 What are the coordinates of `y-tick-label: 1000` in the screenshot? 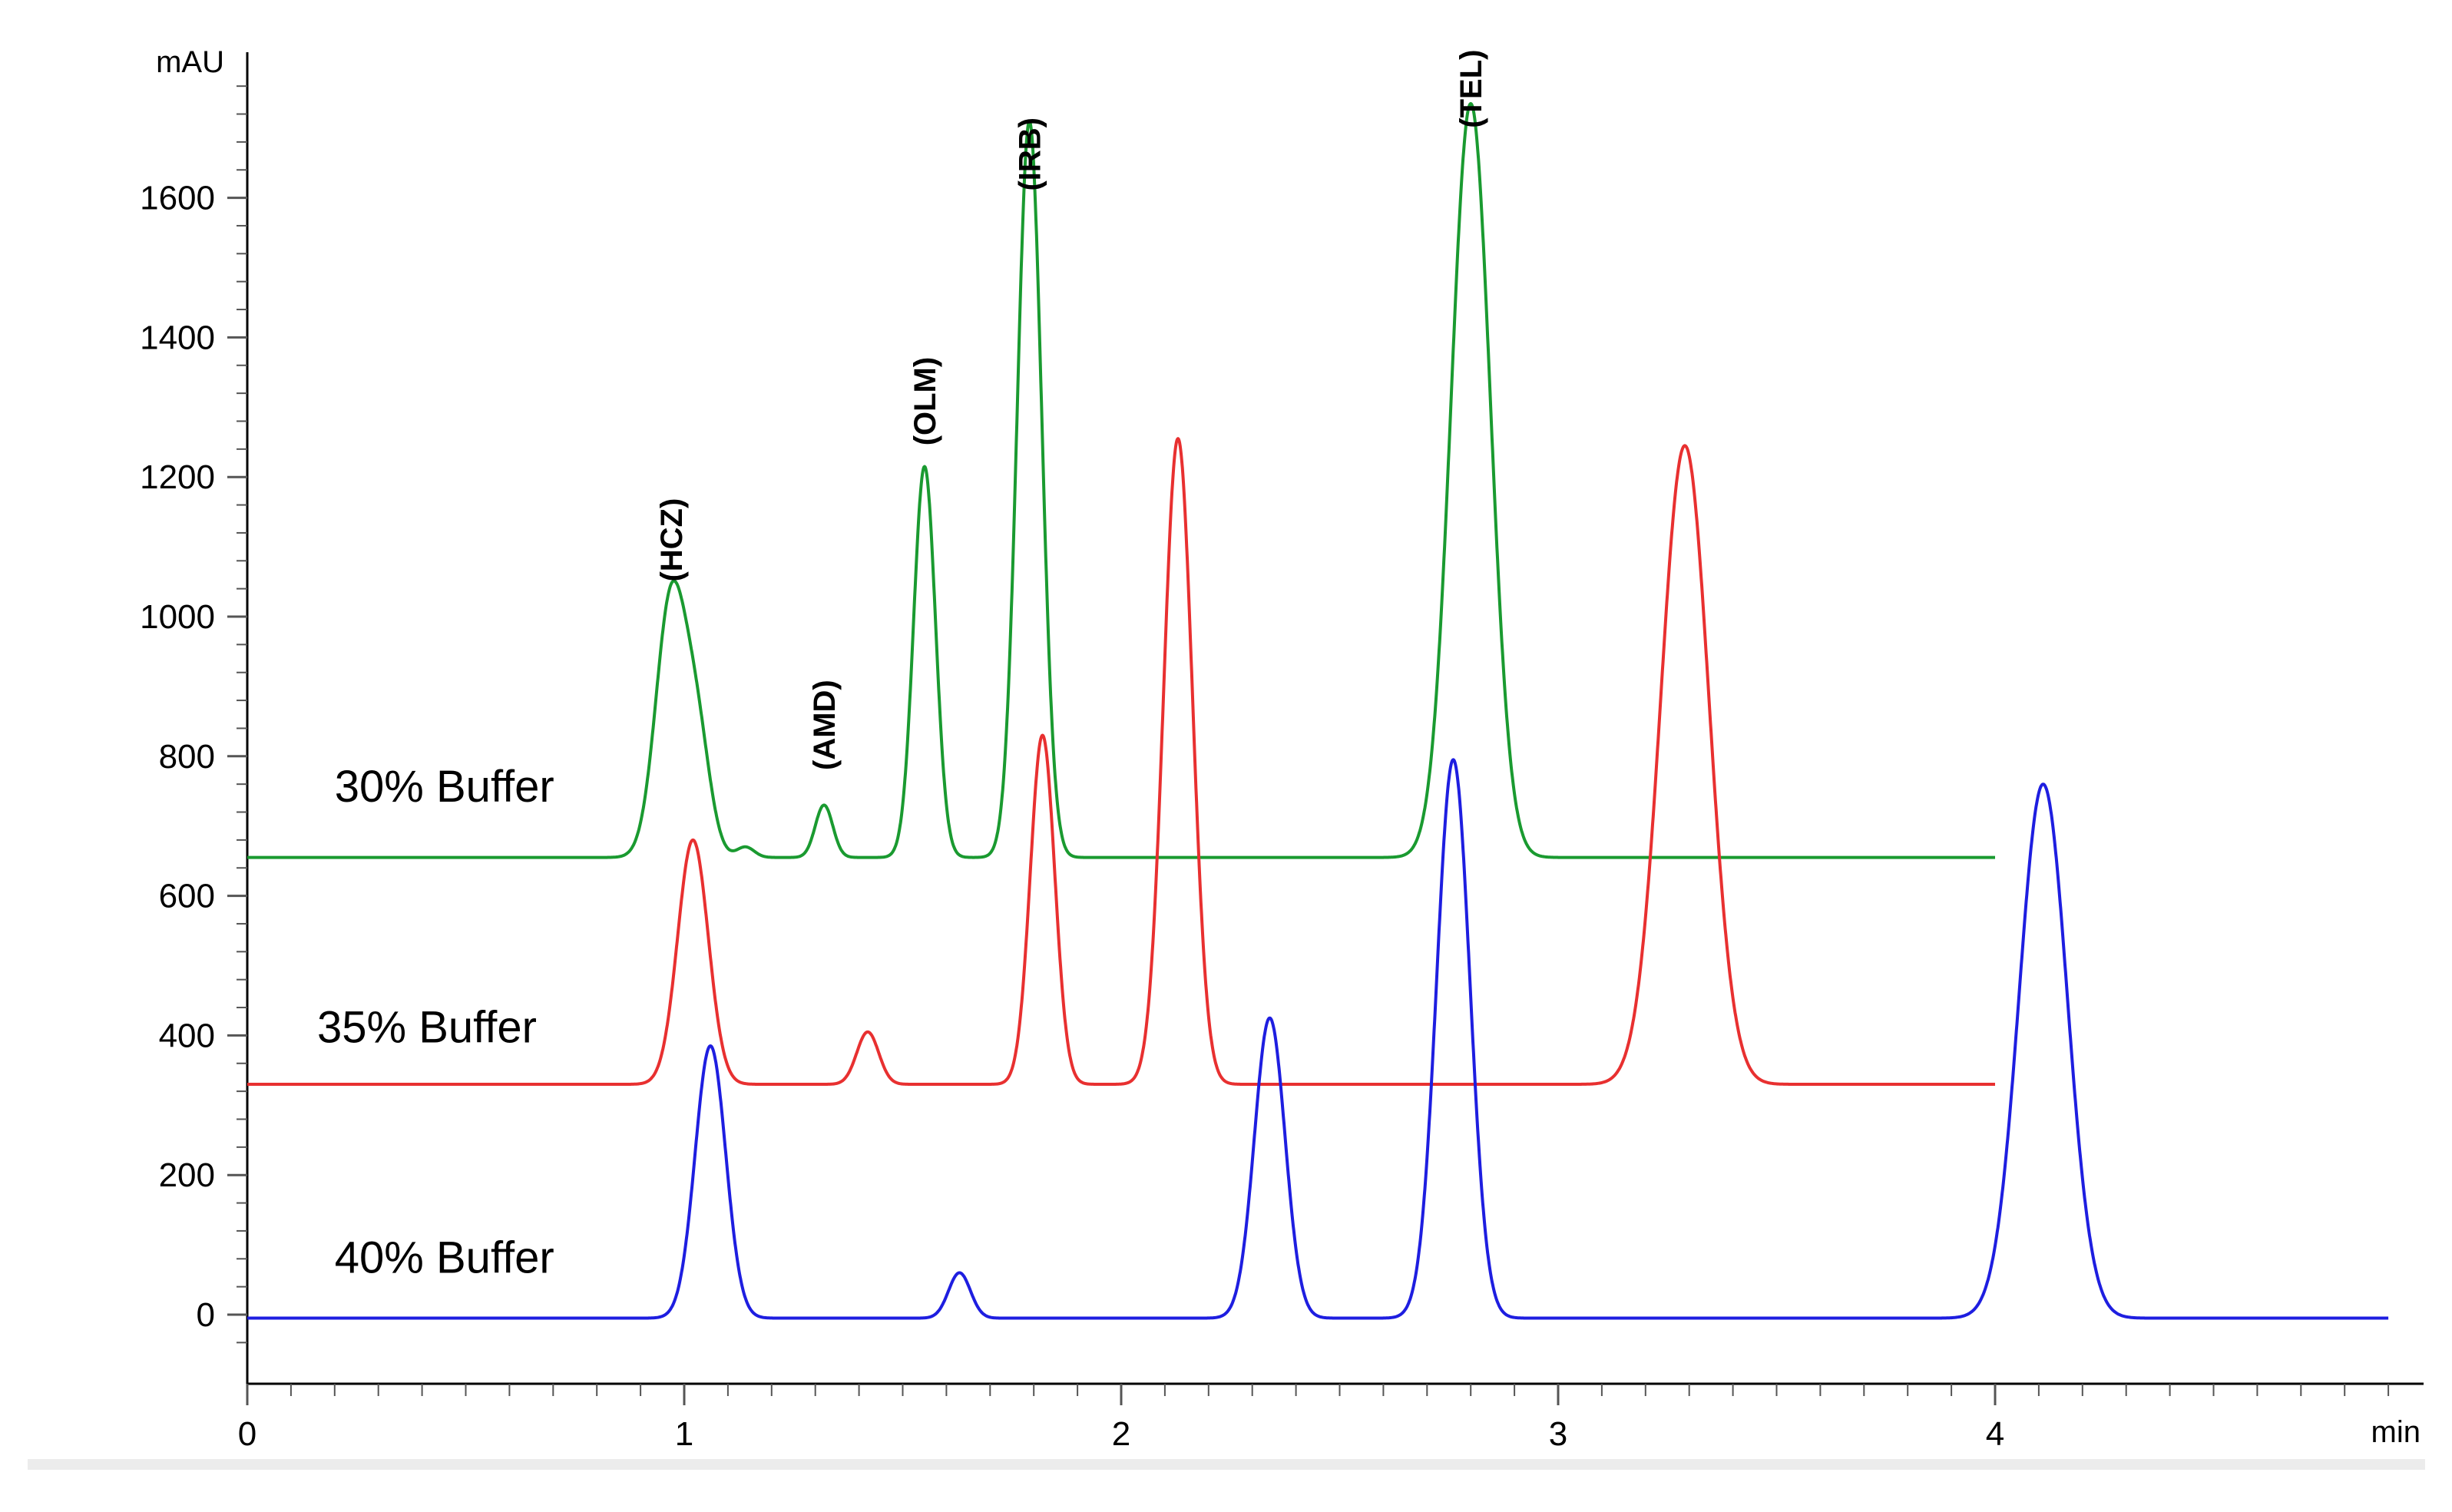 It's located at (178, 617).